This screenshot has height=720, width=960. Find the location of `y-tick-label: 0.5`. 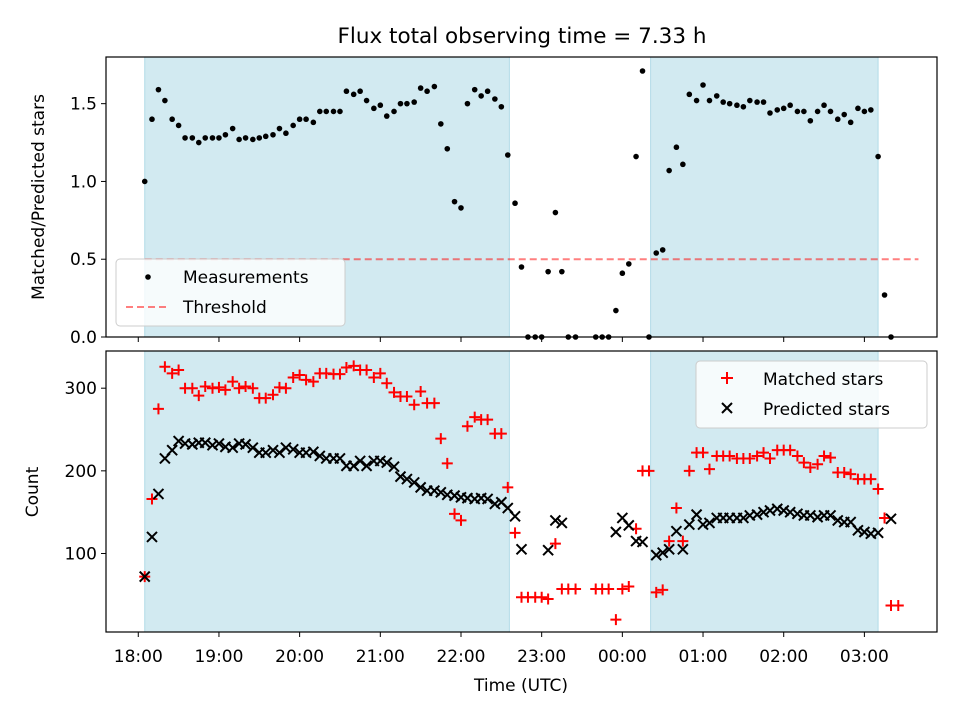

y-tick-label: 0.5 is located at coordinates (83, 260).